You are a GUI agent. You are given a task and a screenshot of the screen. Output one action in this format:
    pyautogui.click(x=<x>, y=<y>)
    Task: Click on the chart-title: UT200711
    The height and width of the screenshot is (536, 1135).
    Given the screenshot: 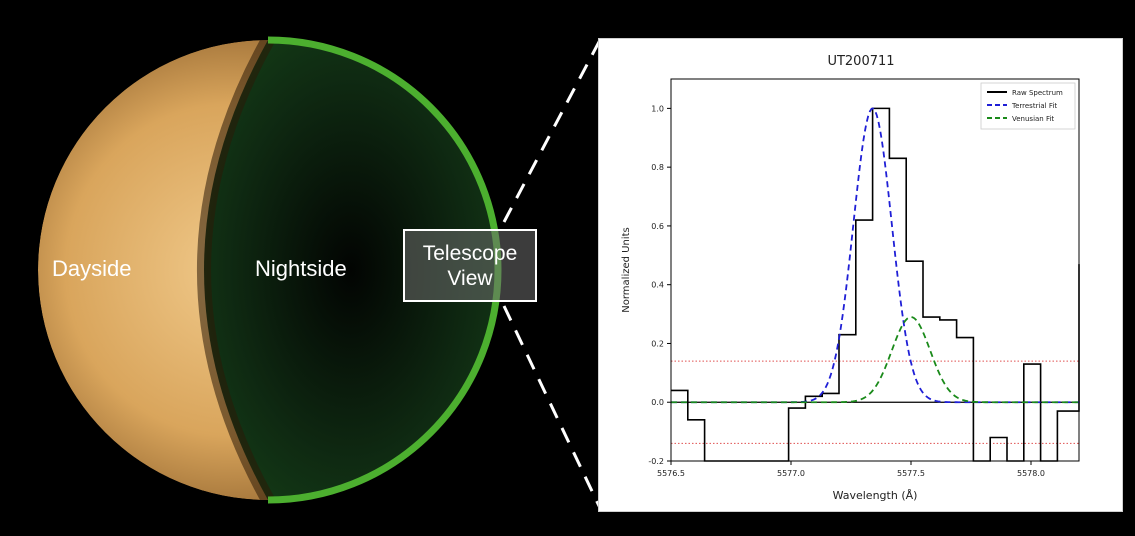 What is the action you would take?
    pyautogui.click(x=860, y=61)
    